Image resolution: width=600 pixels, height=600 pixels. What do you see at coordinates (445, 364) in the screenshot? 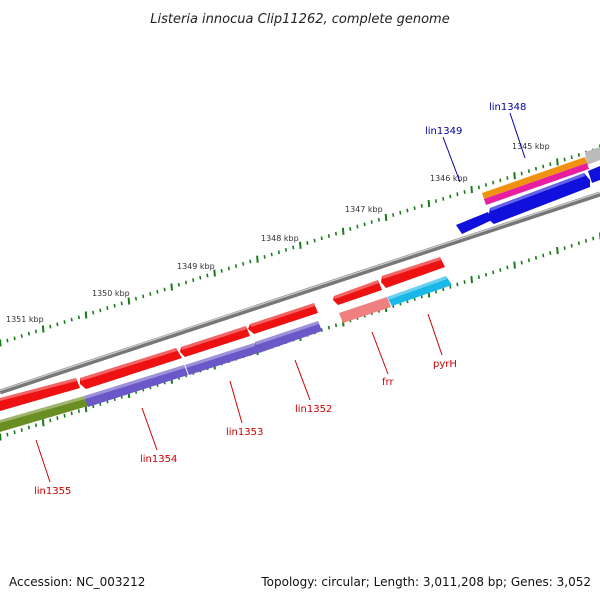
I see `gene-label-pyrH: pyrH` at bounding box center [445, 364].